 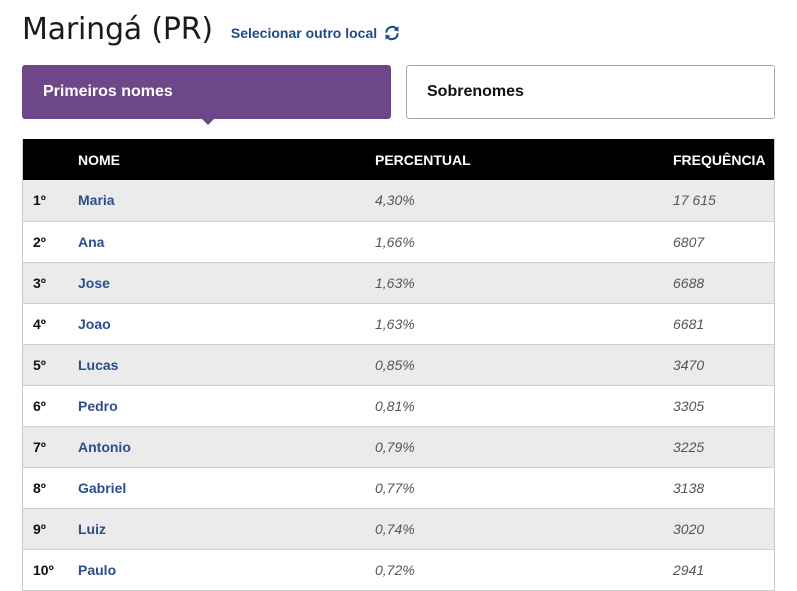 I want to click on table-row: 6º Pedro 0,81% 3305, so click(x=398, y=405).